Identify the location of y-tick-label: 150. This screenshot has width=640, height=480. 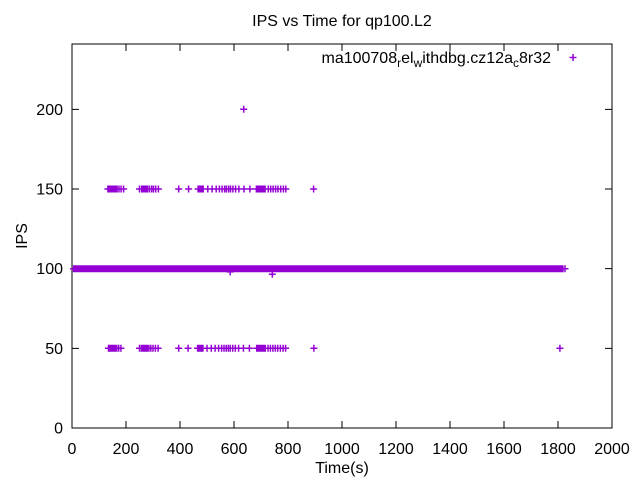
(49, 189).